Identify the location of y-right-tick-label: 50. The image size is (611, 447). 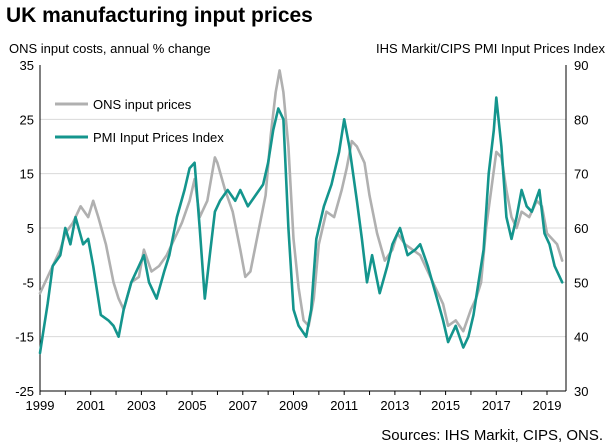
(581, 282).